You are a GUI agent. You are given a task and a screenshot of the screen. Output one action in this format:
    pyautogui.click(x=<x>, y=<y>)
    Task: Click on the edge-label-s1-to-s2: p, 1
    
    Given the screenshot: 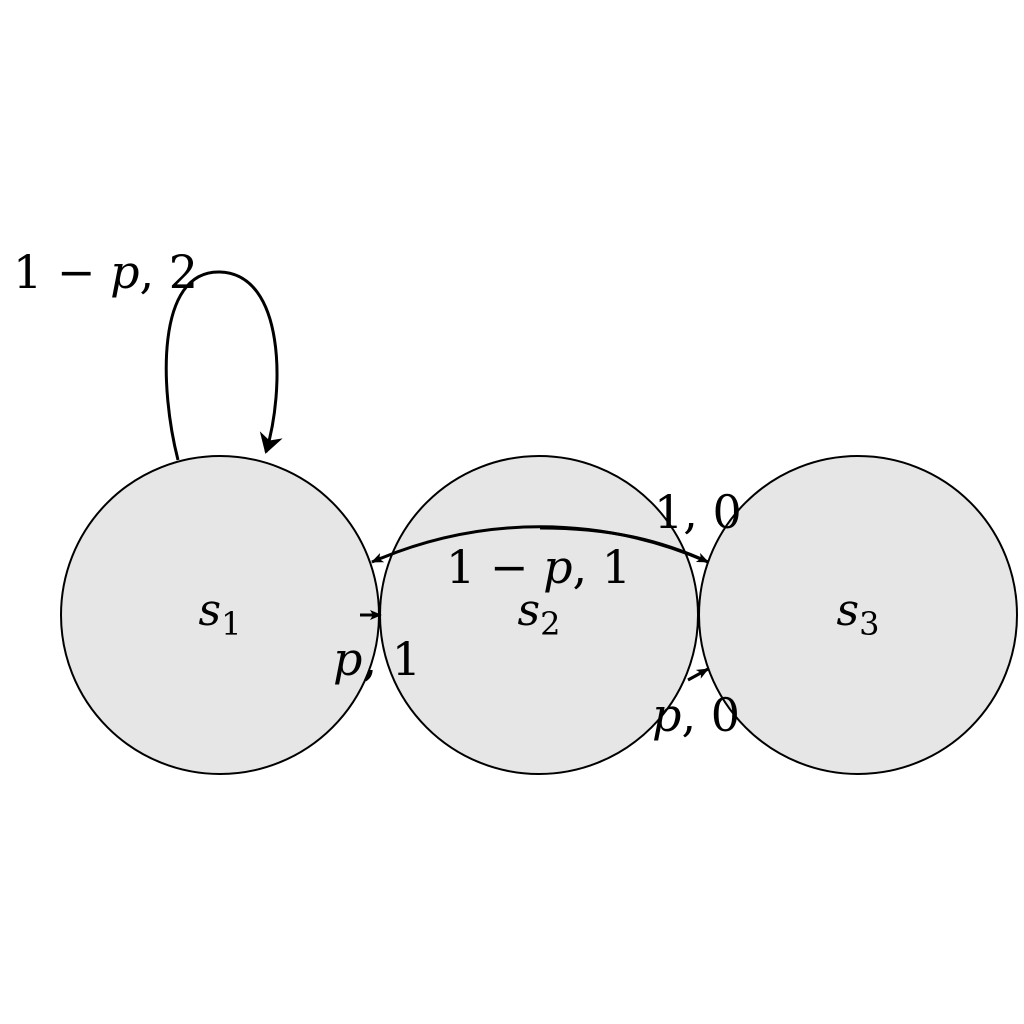 What is the action you would take?
    pyautogui.click(x=377, y=659)
    